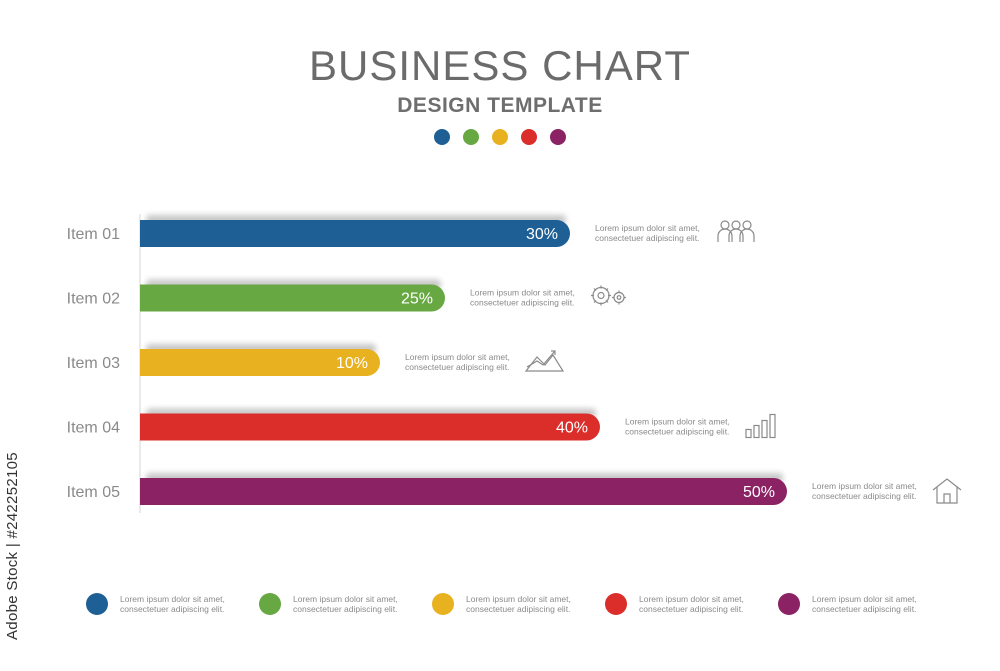  Describe the element at coordinates (500, 105) in the screenshot. I see `chart-subtitle: DESIGN TEMPLATE` at that location.